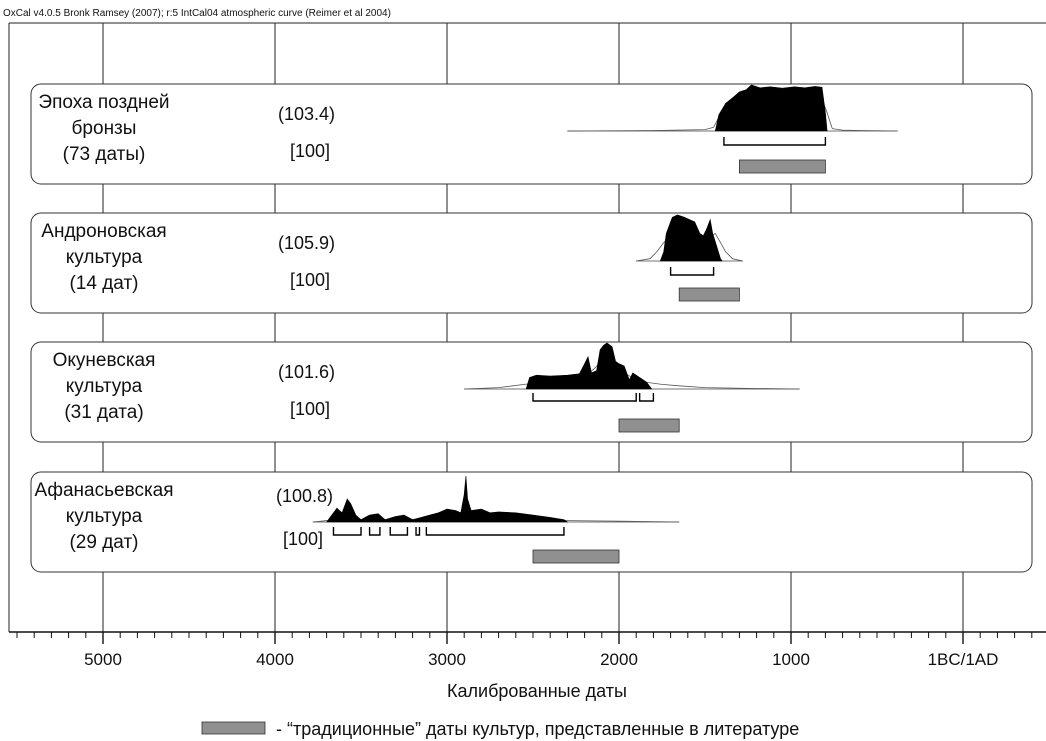 Image resolution: width=1046 pixels, height=741 pixels. Describe the element at coordinates (104, 360) in the screenshot. I see `panel-label-line: Окуневская` at that location.